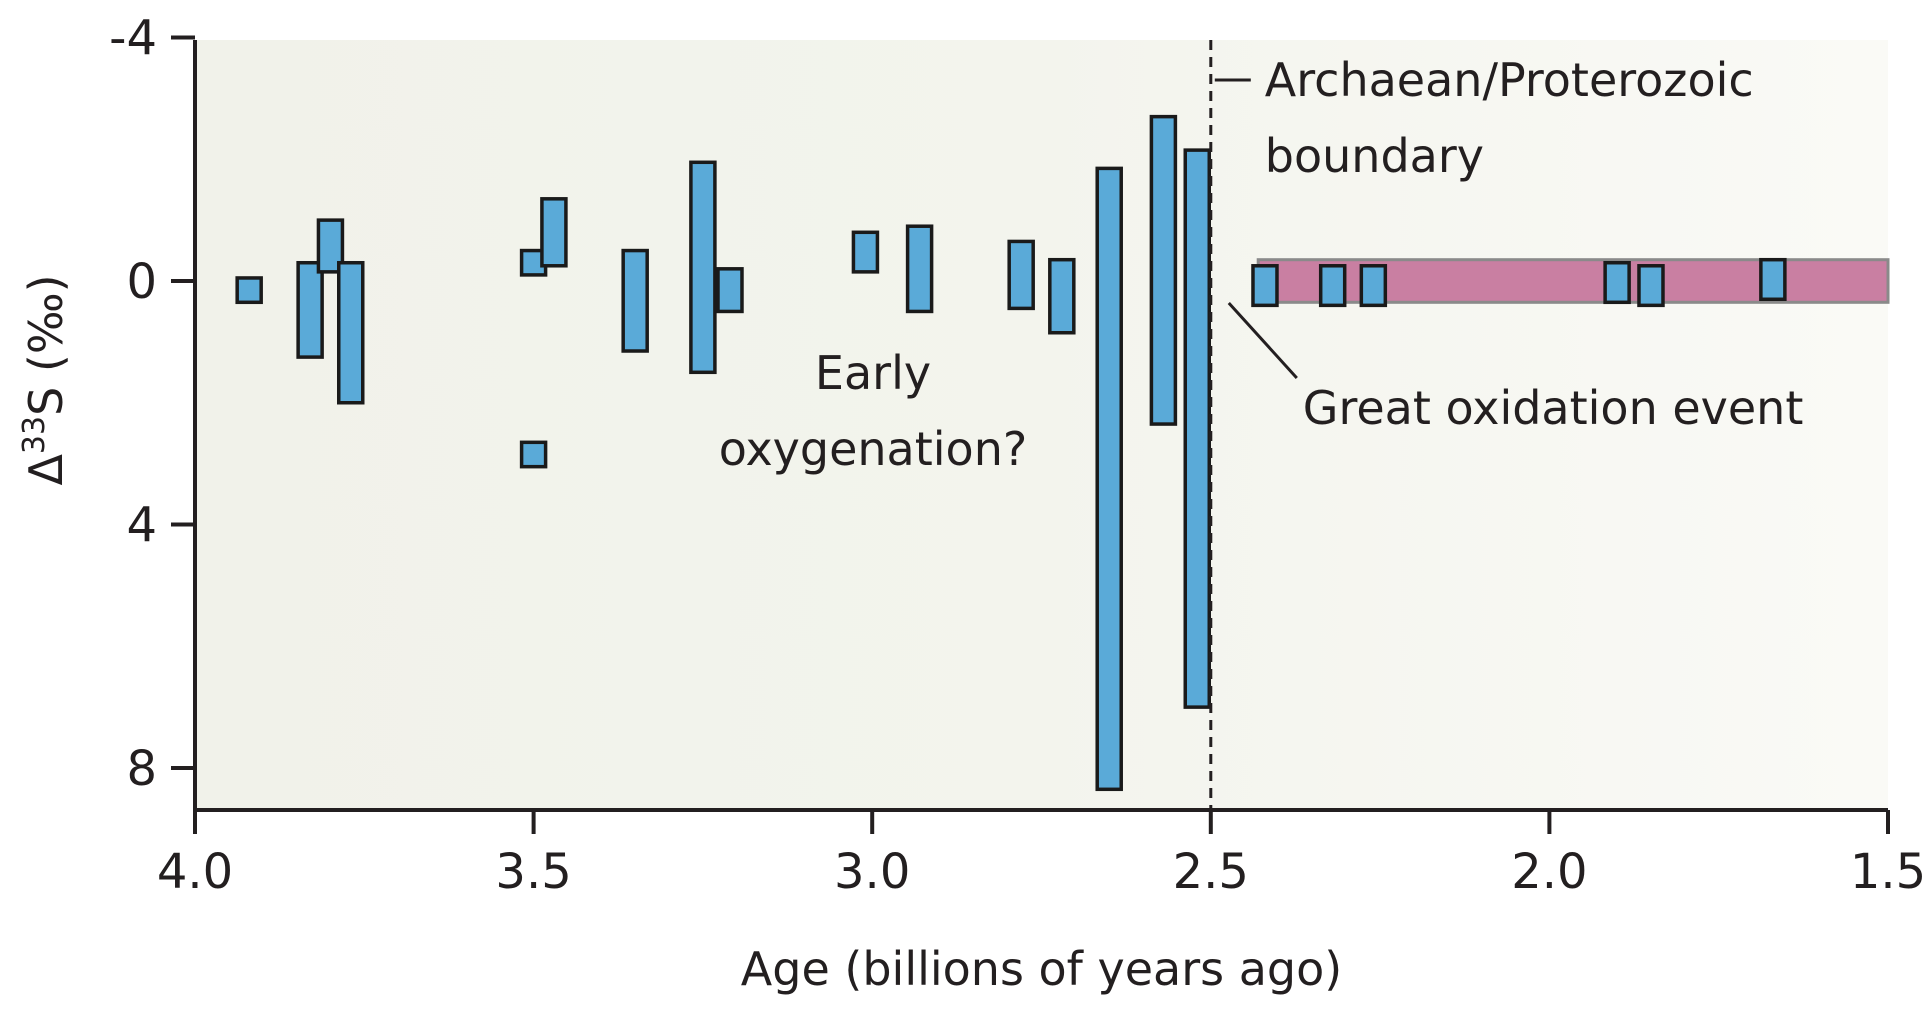 The height and width of the screenshot is (1012, 1930). I want to click on y-axis-title-rest: S (‰), so click(46, 344).